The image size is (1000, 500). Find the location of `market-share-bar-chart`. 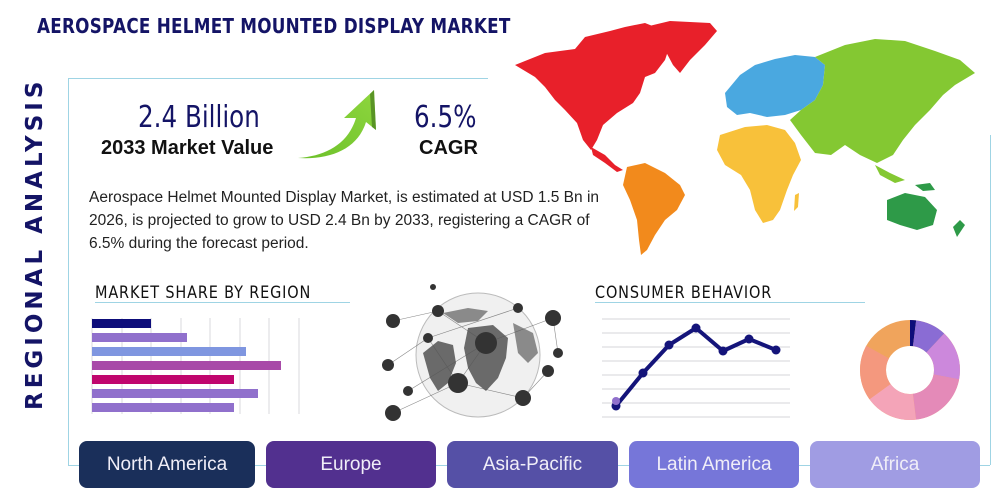

market-share-bar-chart is located at coordinates (195, 366).